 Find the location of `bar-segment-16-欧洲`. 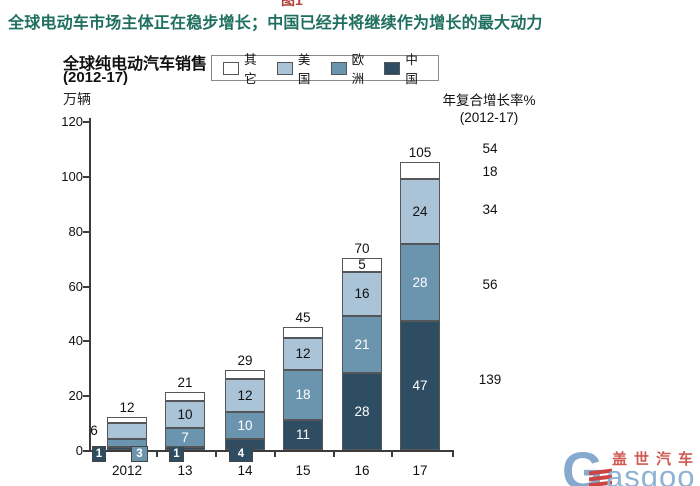

bar-segment-16-欧洲 is located at coordinates (362, 344).